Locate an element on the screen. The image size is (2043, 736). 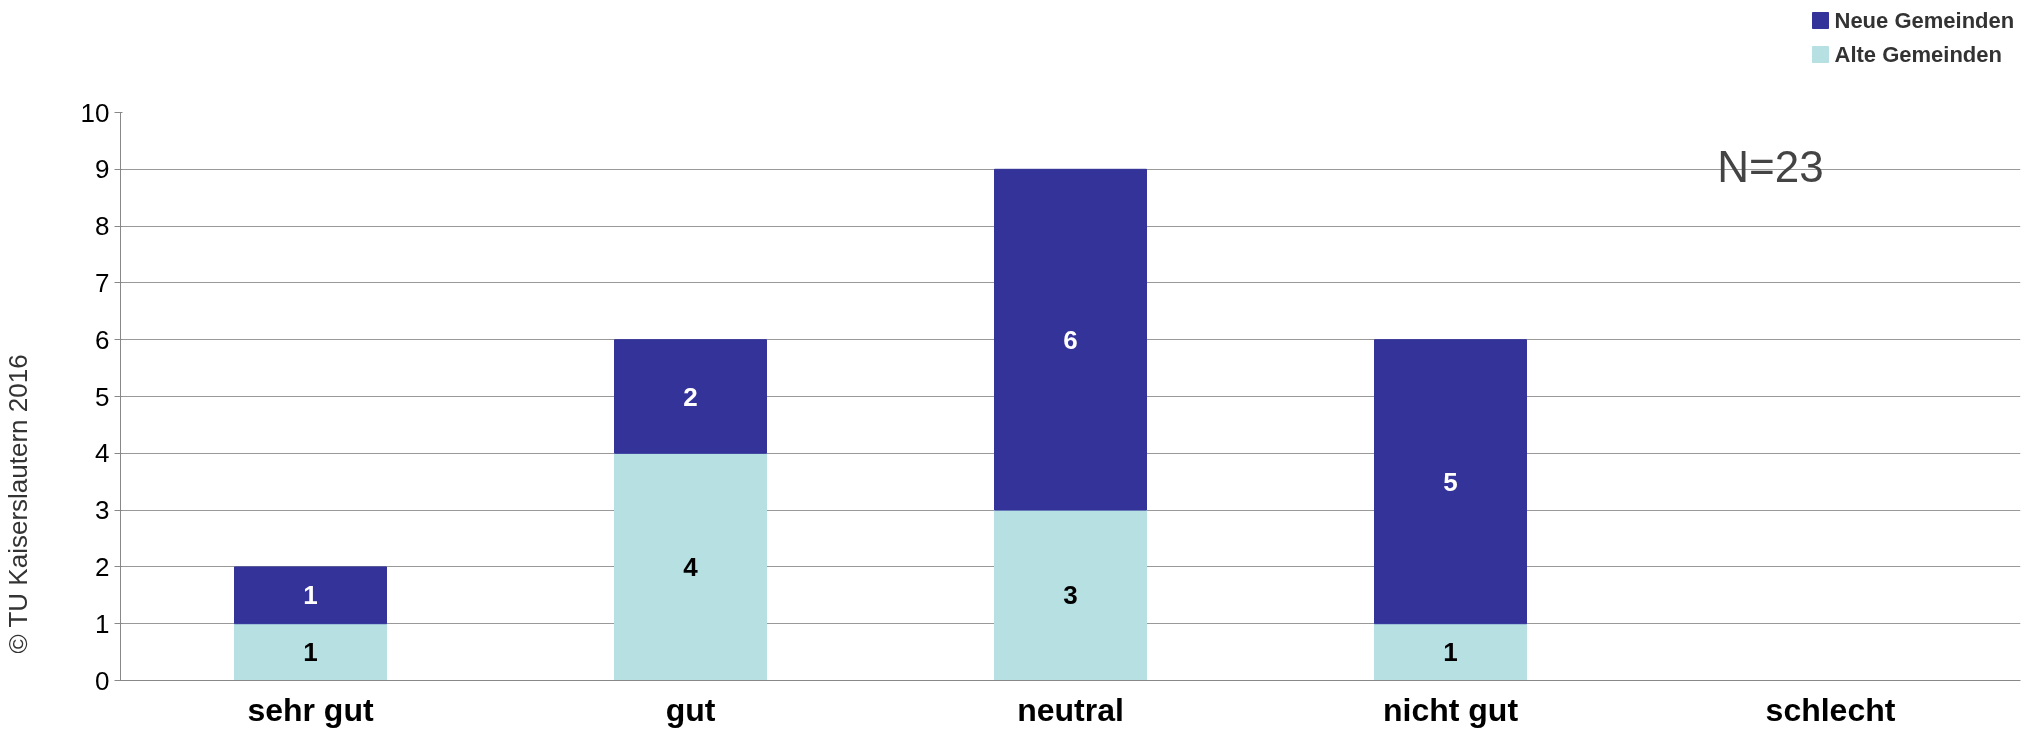
y-tick-label: 0 is located at coordinates (102, 680).